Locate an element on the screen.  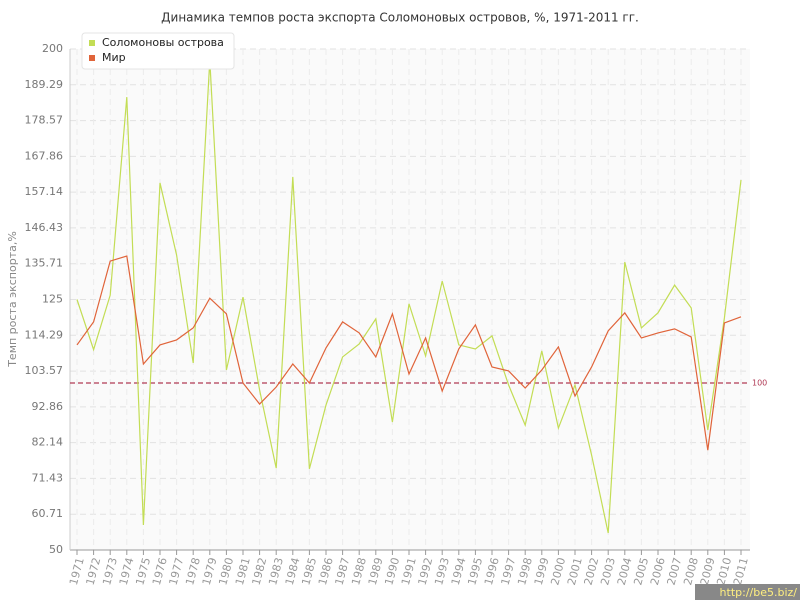
y-tick-label: 103.57 is located at coordinates (44, 370).